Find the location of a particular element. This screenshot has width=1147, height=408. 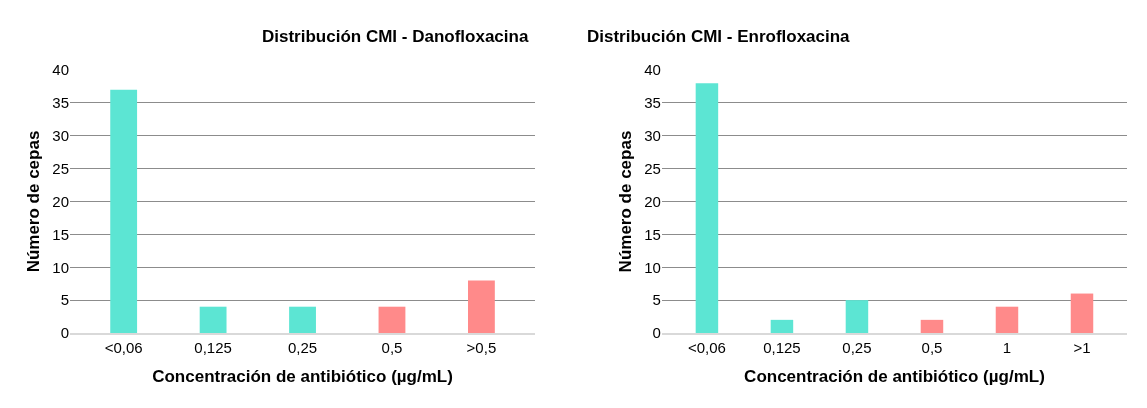

chart-title: Distribución CMI - Enrofloxacina is located at coordinates (719, 36).